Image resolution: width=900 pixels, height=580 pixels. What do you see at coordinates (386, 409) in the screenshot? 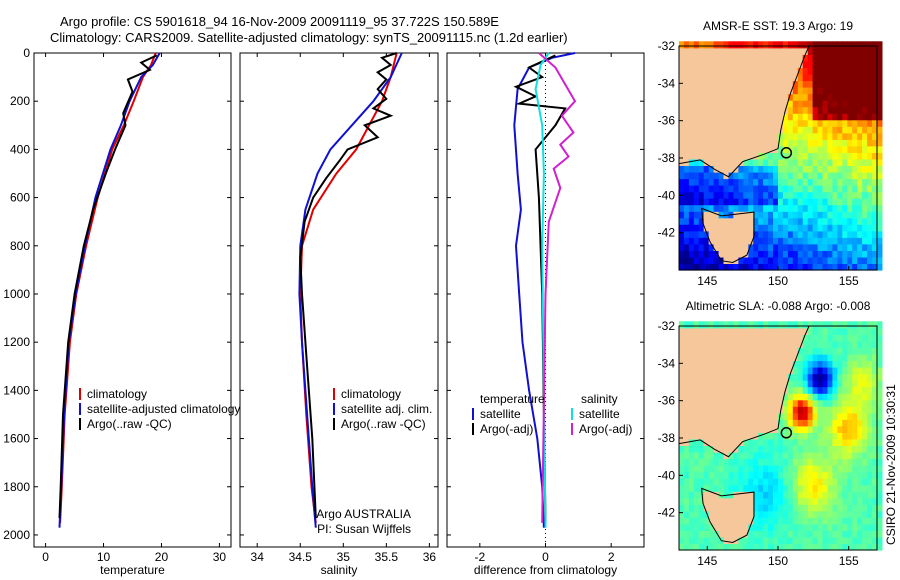
I see `salinity-legend-label: satellite adj. clim.` at bounding box center [386, 409].